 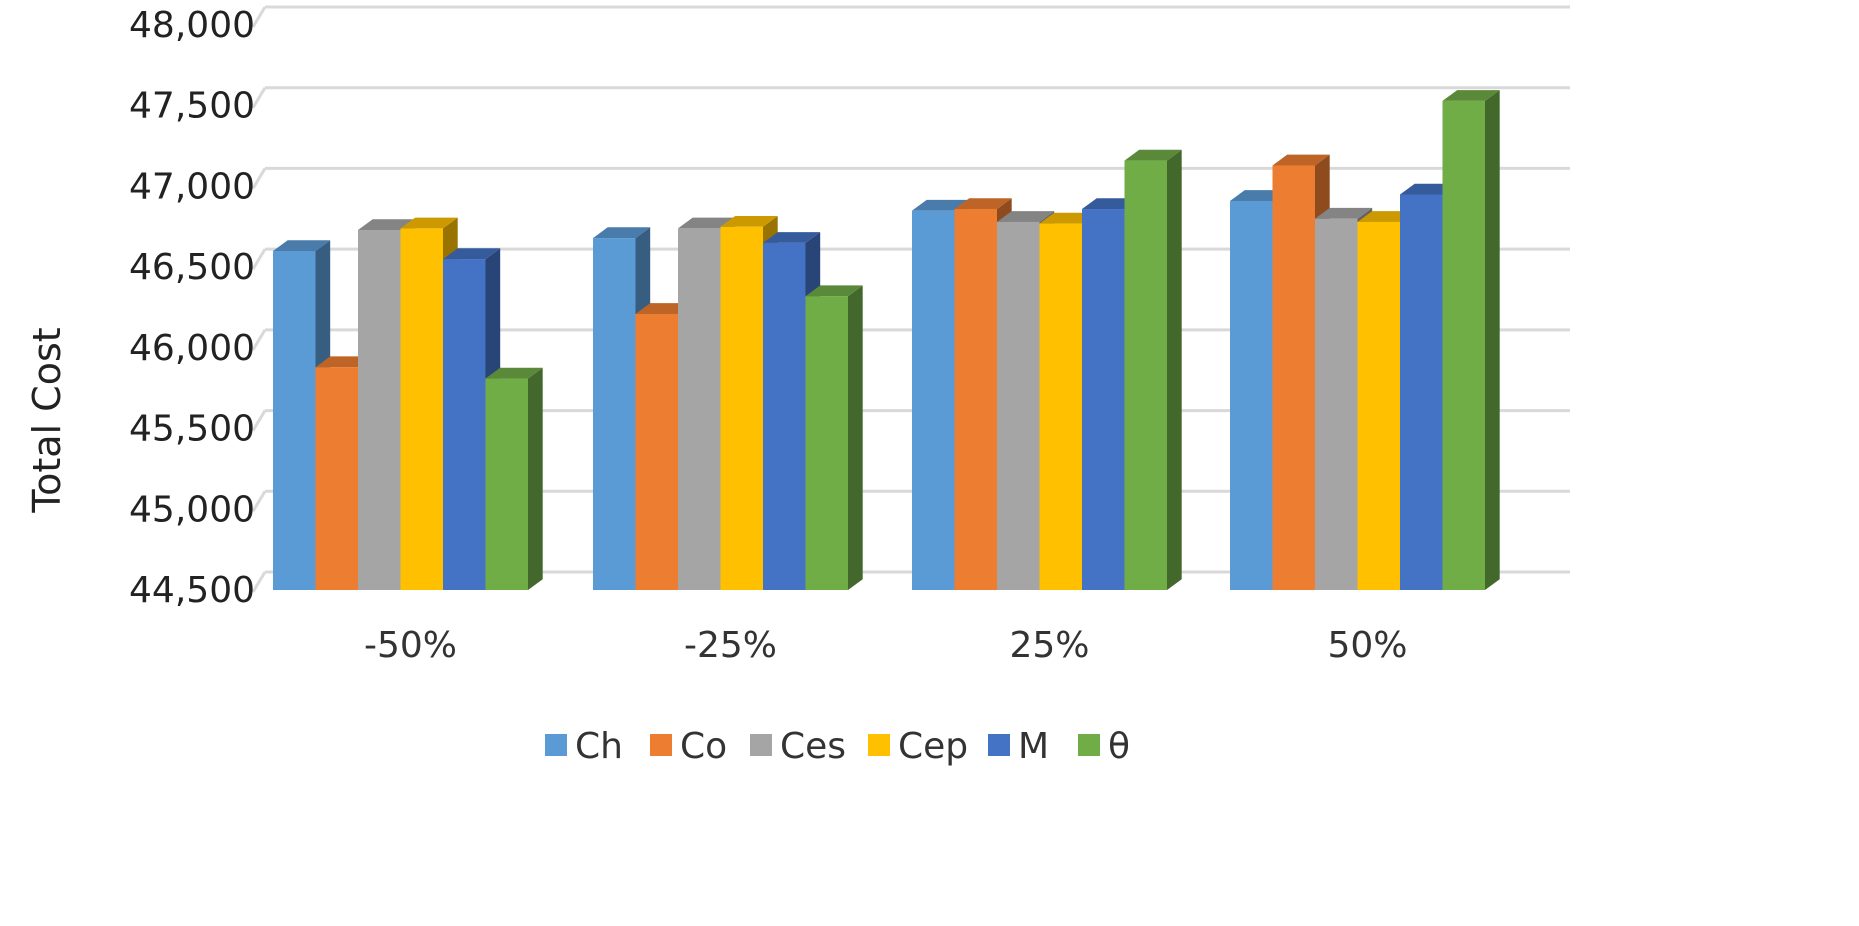 What do you see at coordinates (599, 746) in the screenshot?
I see `legend-label: Ch` at bounding box center [599, 746].